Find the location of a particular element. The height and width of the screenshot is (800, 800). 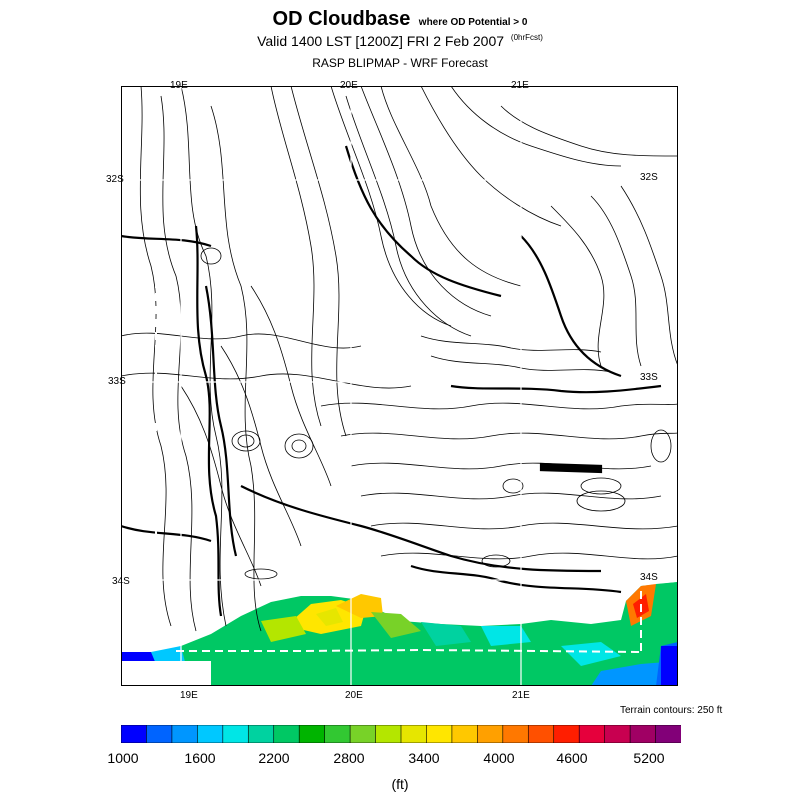

lat-label-left-34s: 34S is located at coordinates (121, 581).